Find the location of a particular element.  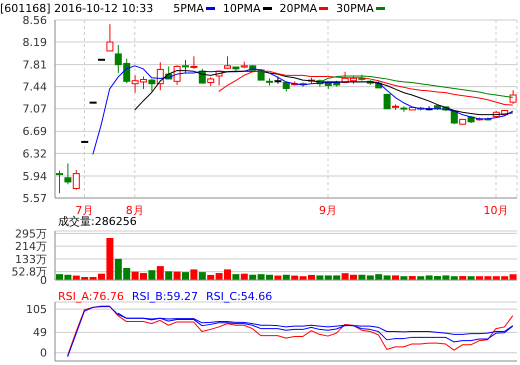

y-tick-label: 295万 is located at coordinates (31, 233).